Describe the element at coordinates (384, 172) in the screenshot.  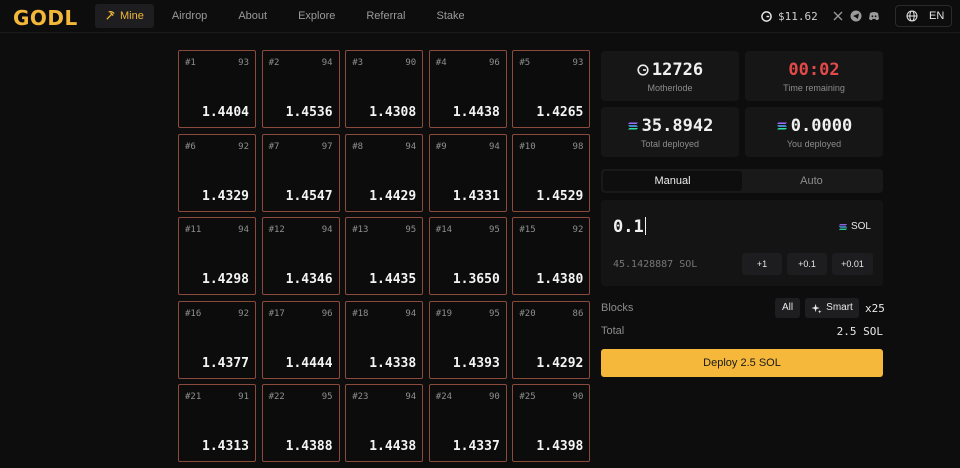
I see `block-tile: #8 94 1.4429` at that location.